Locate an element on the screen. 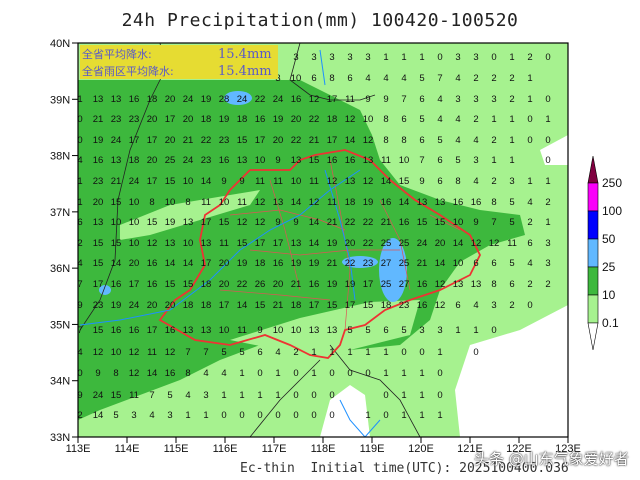 Image resolution: width=640 pixels, height=480 pixels. lon-label: 114E is located at coordinates (127, 449).